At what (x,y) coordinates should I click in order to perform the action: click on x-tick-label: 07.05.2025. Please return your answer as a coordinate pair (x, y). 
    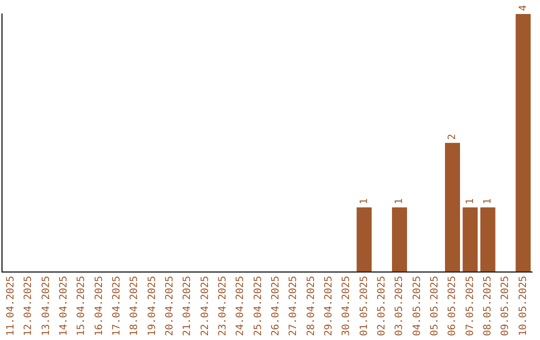
    Looking at the image, I should click on (470, 306).